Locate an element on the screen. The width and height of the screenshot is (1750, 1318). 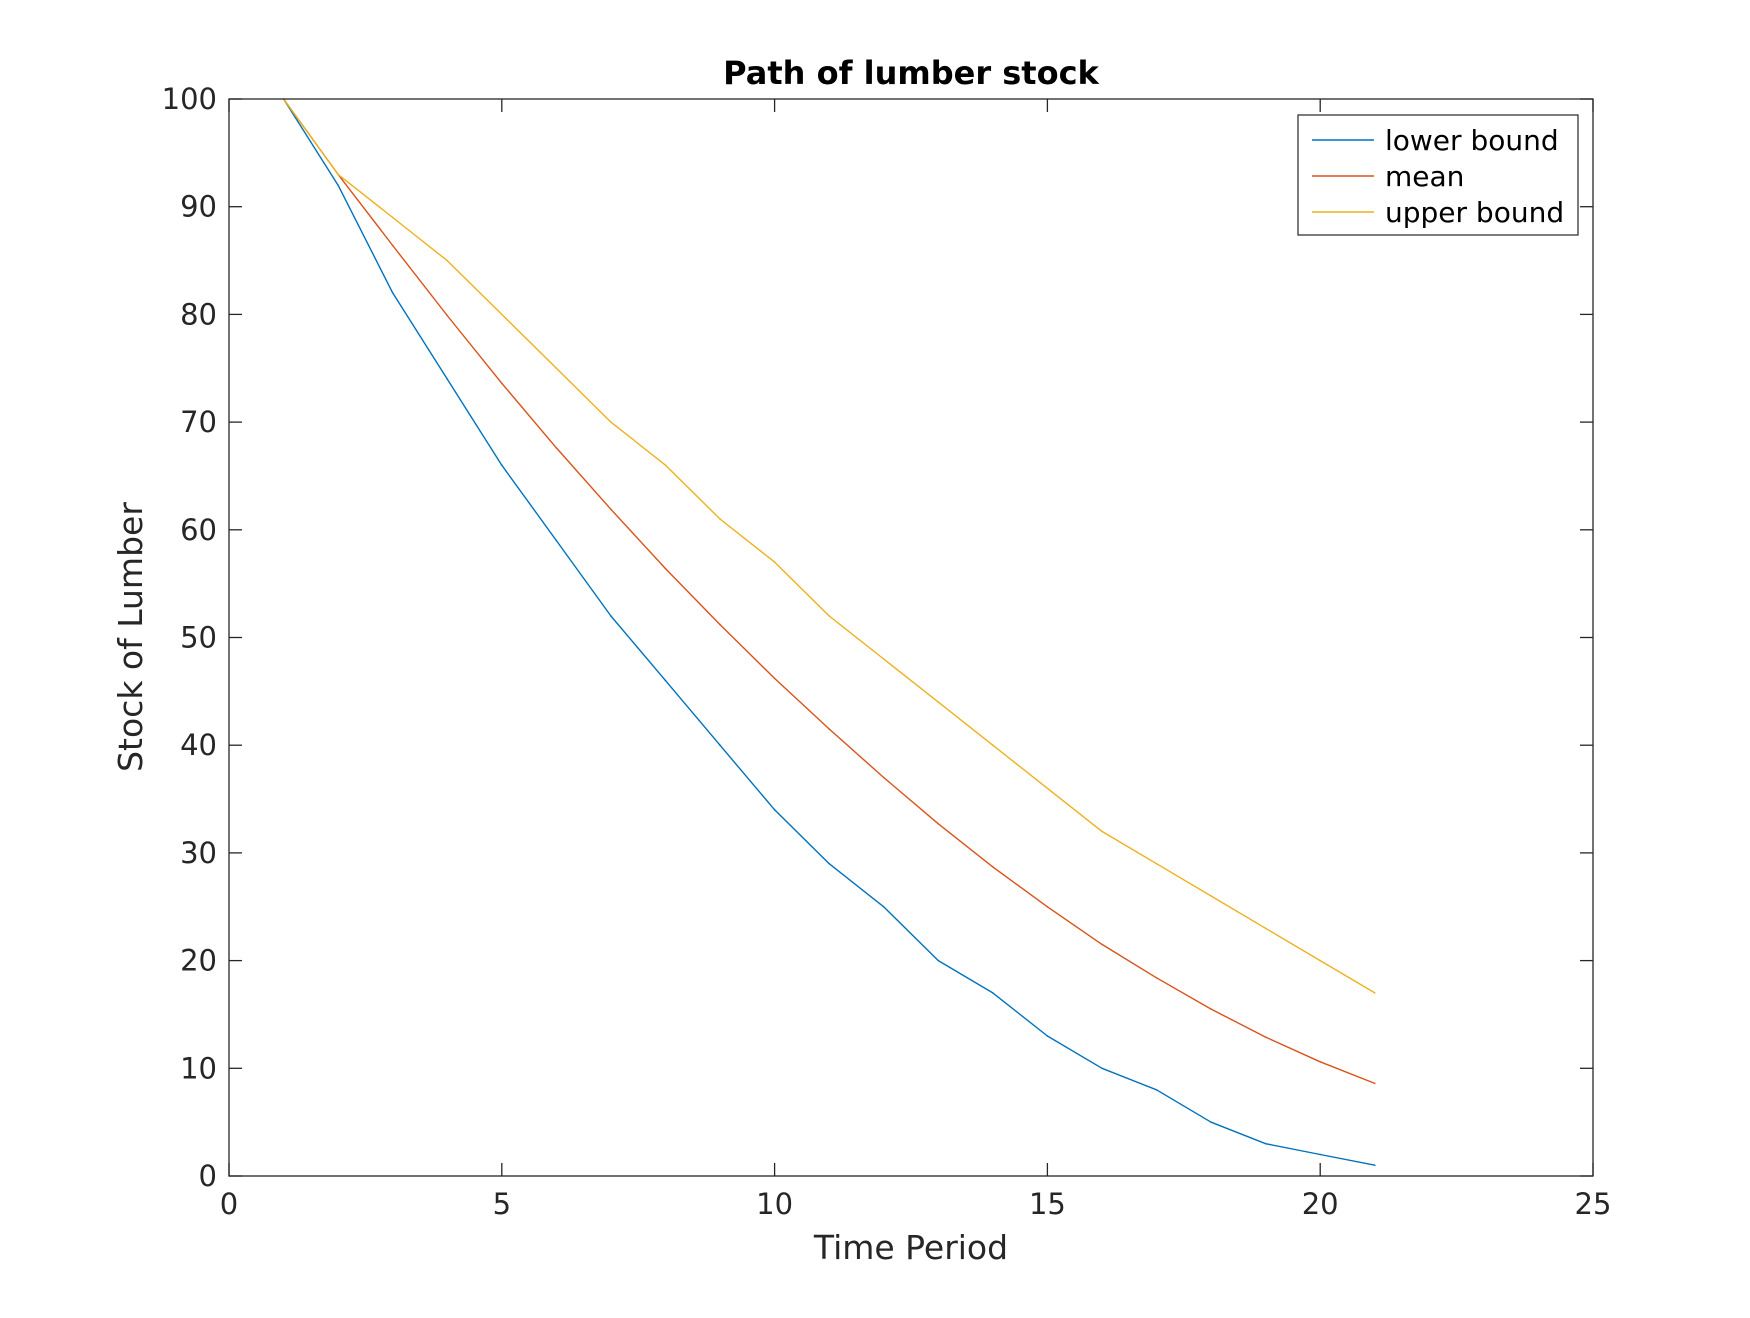
x-tick-label: 10 is located at coordinates (774, 1204).